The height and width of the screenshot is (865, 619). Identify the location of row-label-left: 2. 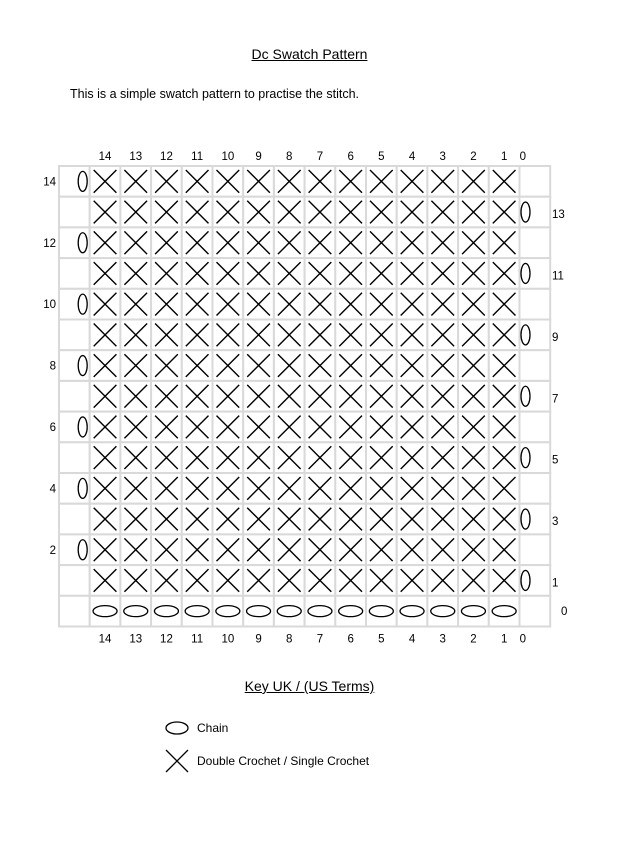
(53, 551).